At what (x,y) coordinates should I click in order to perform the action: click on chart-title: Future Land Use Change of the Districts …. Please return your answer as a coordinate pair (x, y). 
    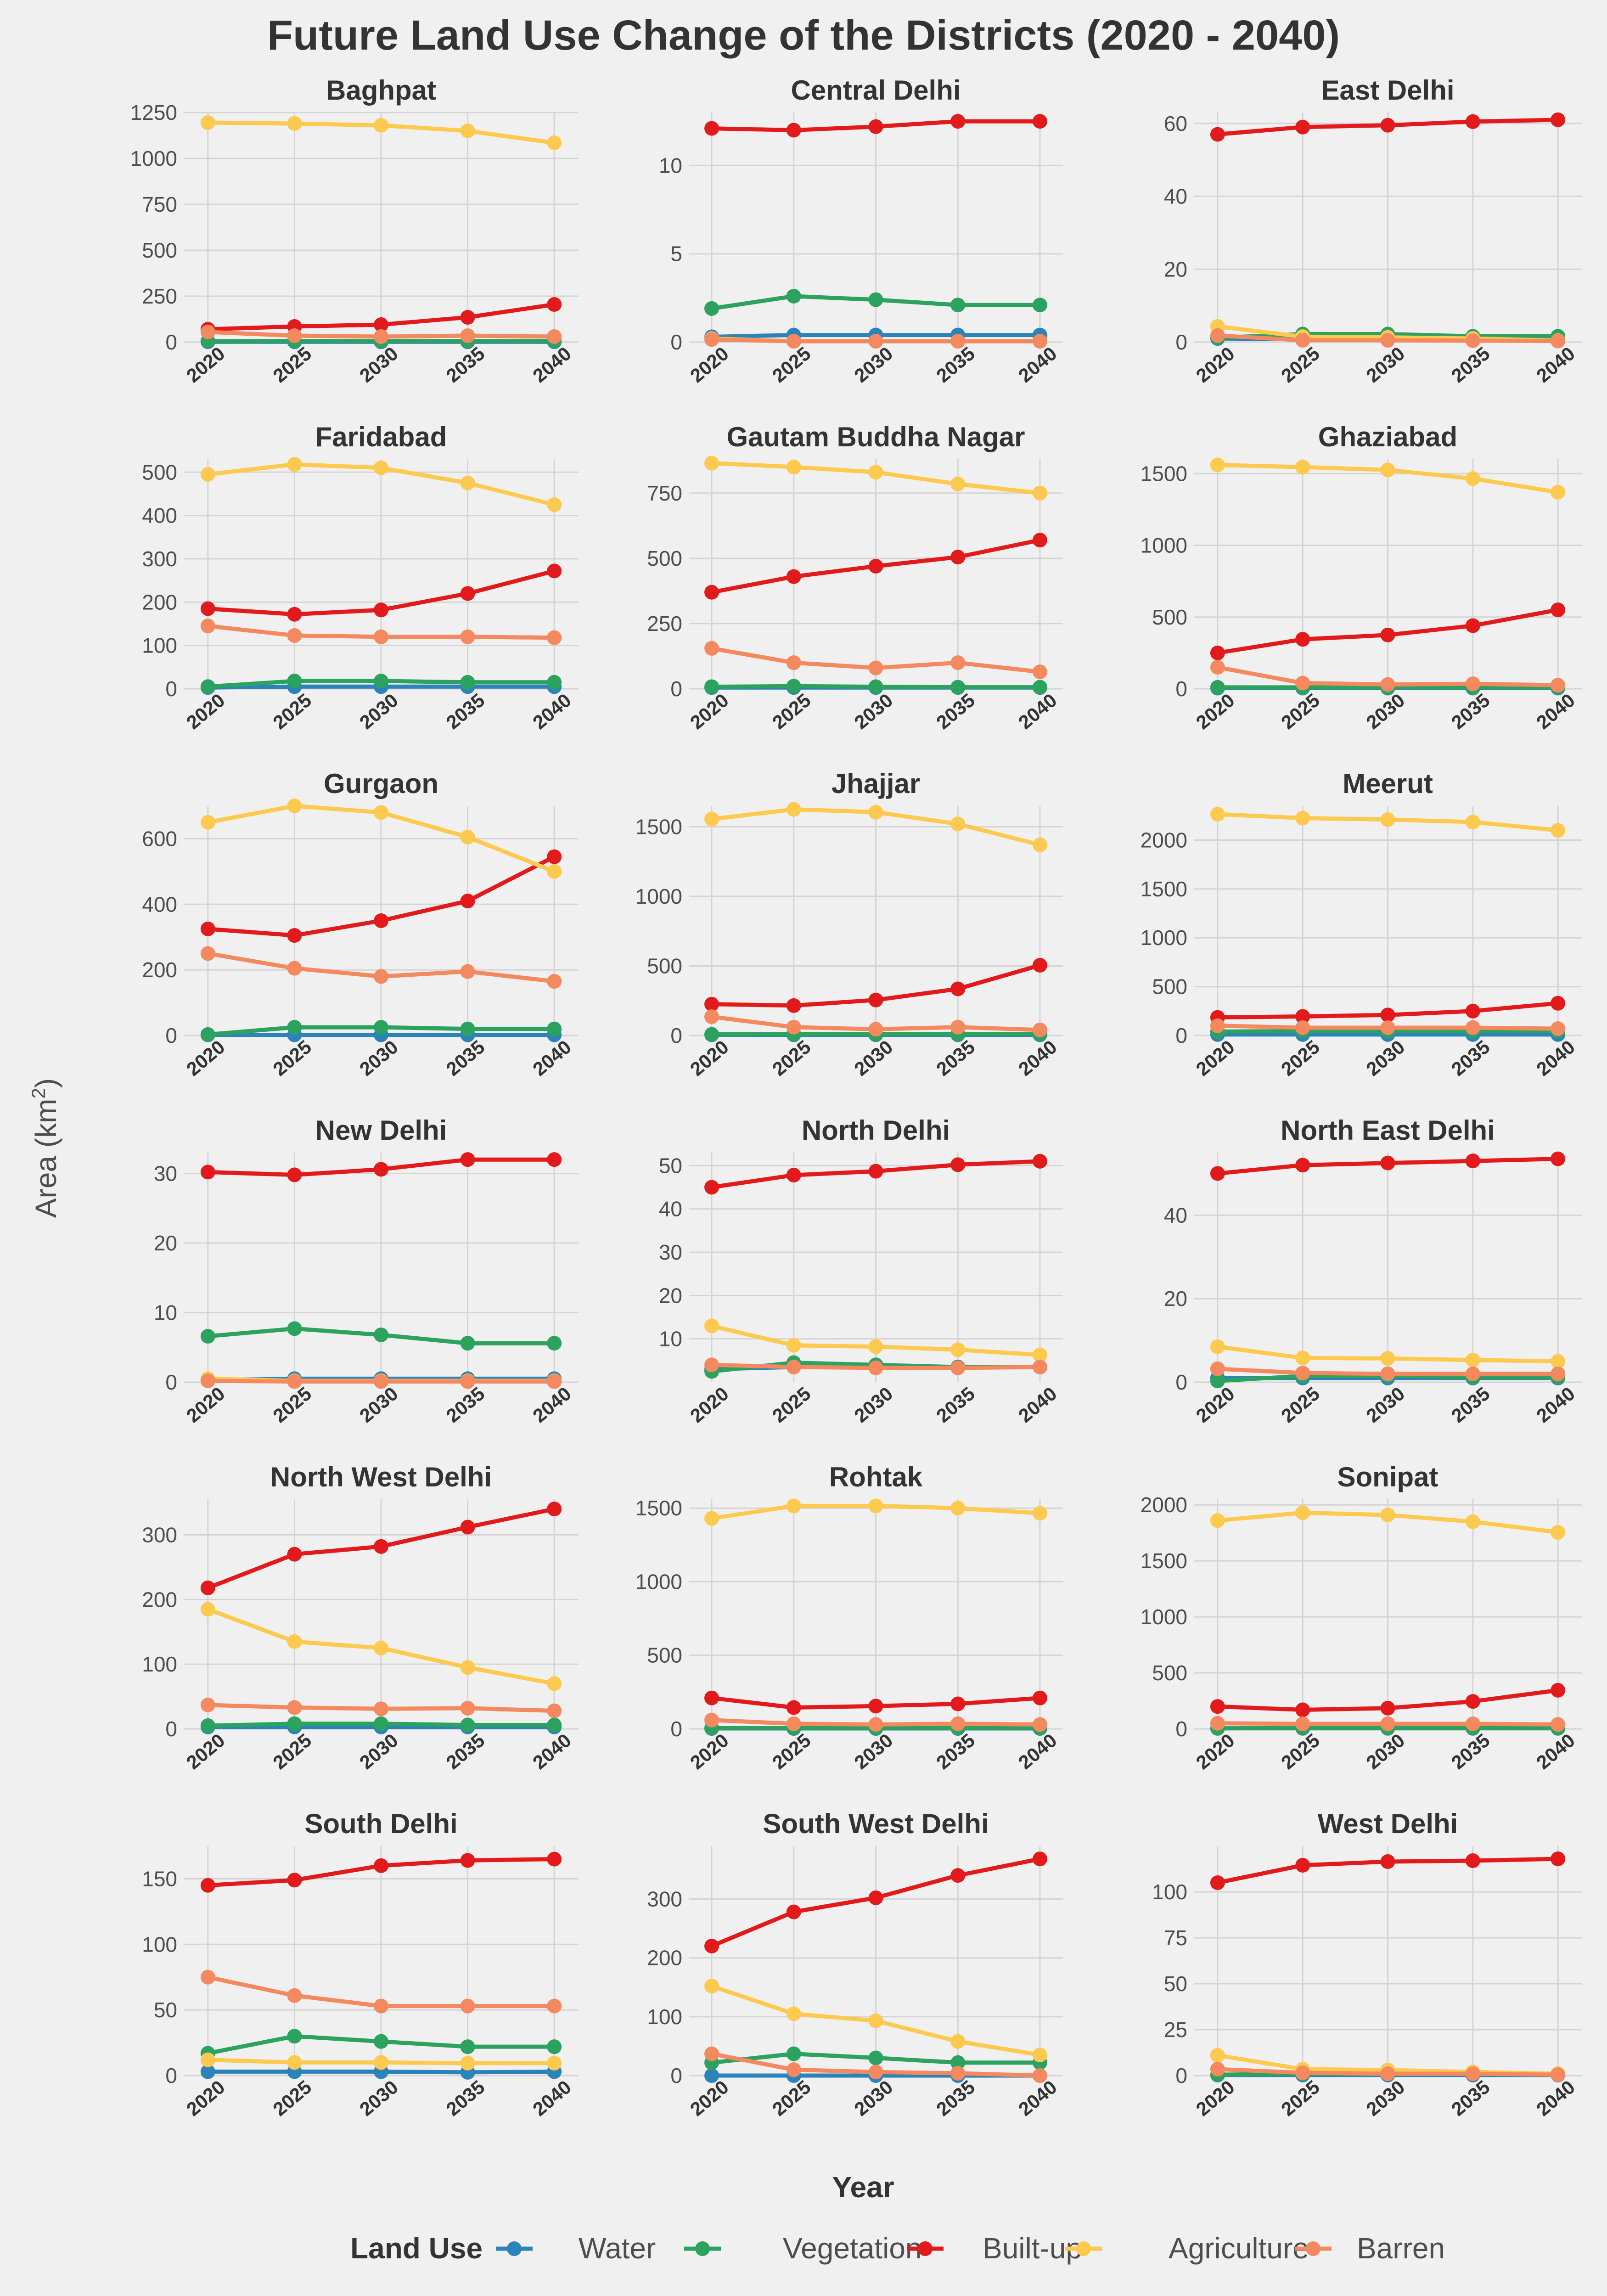
    Looking at the image, I should click on (803, 35).